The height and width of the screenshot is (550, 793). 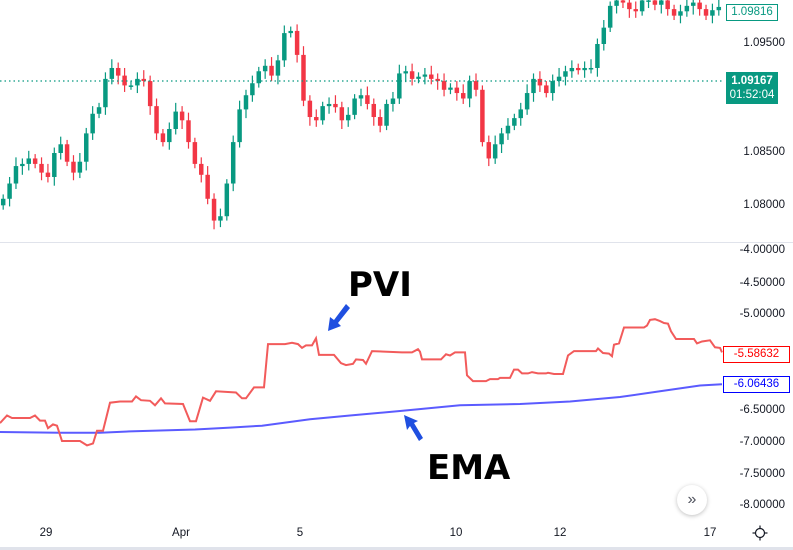 What do you see at coordinates (361, 408) in the screenshot?
I see `ema-line` at bounding box center [361, 408].